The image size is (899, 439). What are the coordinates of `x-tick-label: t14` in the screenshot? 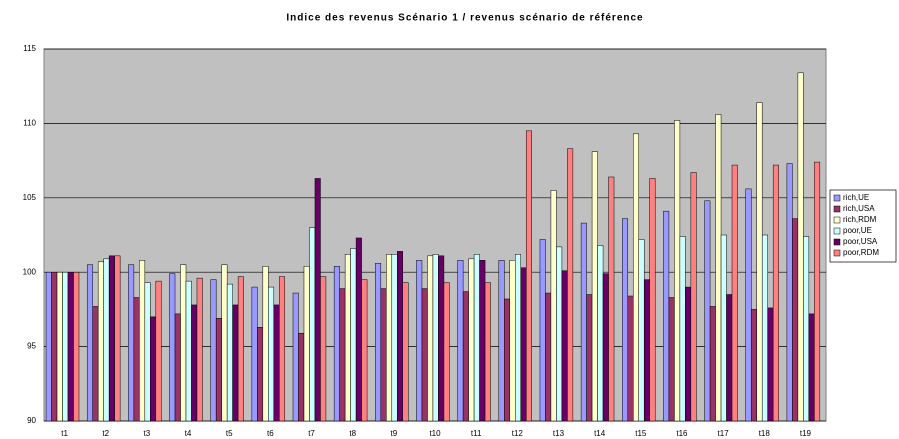 It's located at (600, 433).